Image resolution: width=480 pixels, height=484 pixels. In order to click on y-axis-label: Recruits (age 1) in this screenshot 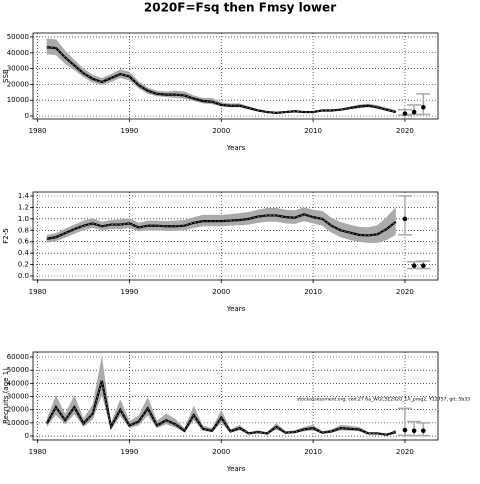, I will do `click(6, 396)`.